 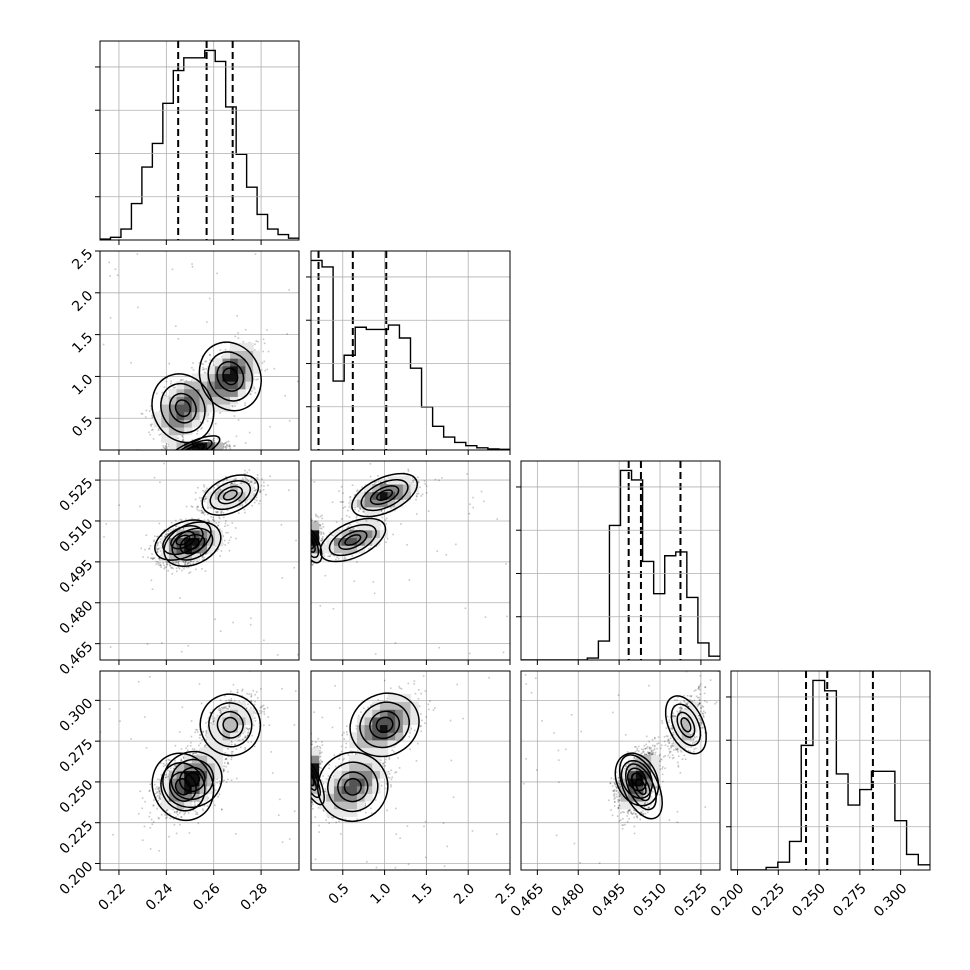 I want to click on x-tick-marks, so click(x=190, y=662).